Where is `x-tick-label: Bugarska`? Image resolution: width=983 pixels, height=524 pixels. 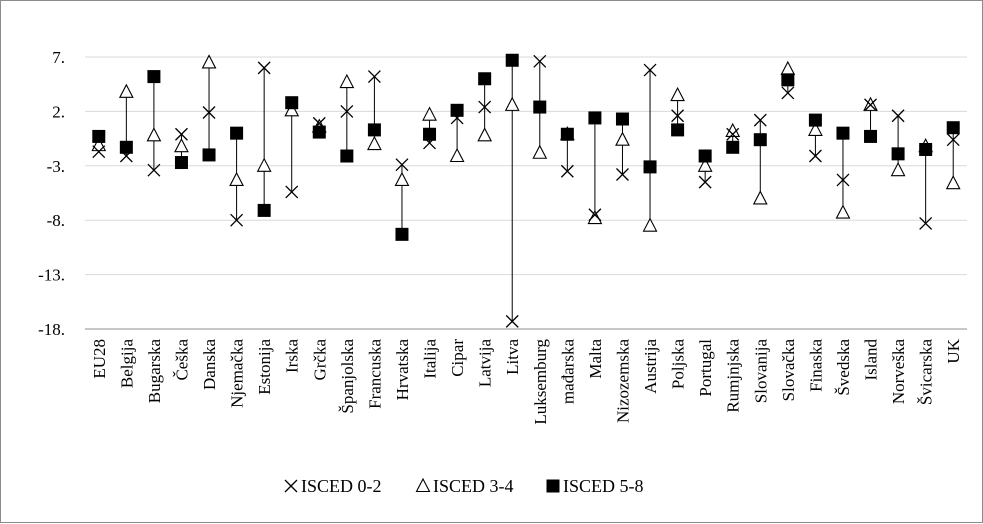 x-tick-label: Bugarska is located at coordinates (154, 371).